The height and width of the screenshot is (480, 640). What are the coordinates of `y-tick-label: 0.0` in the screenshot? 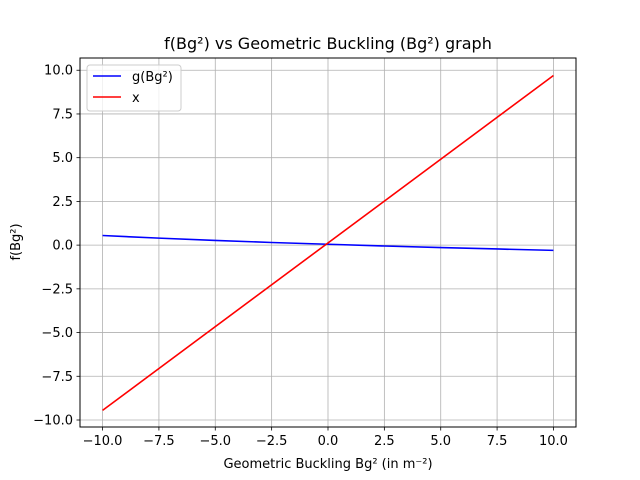 It's located at (62, 246).